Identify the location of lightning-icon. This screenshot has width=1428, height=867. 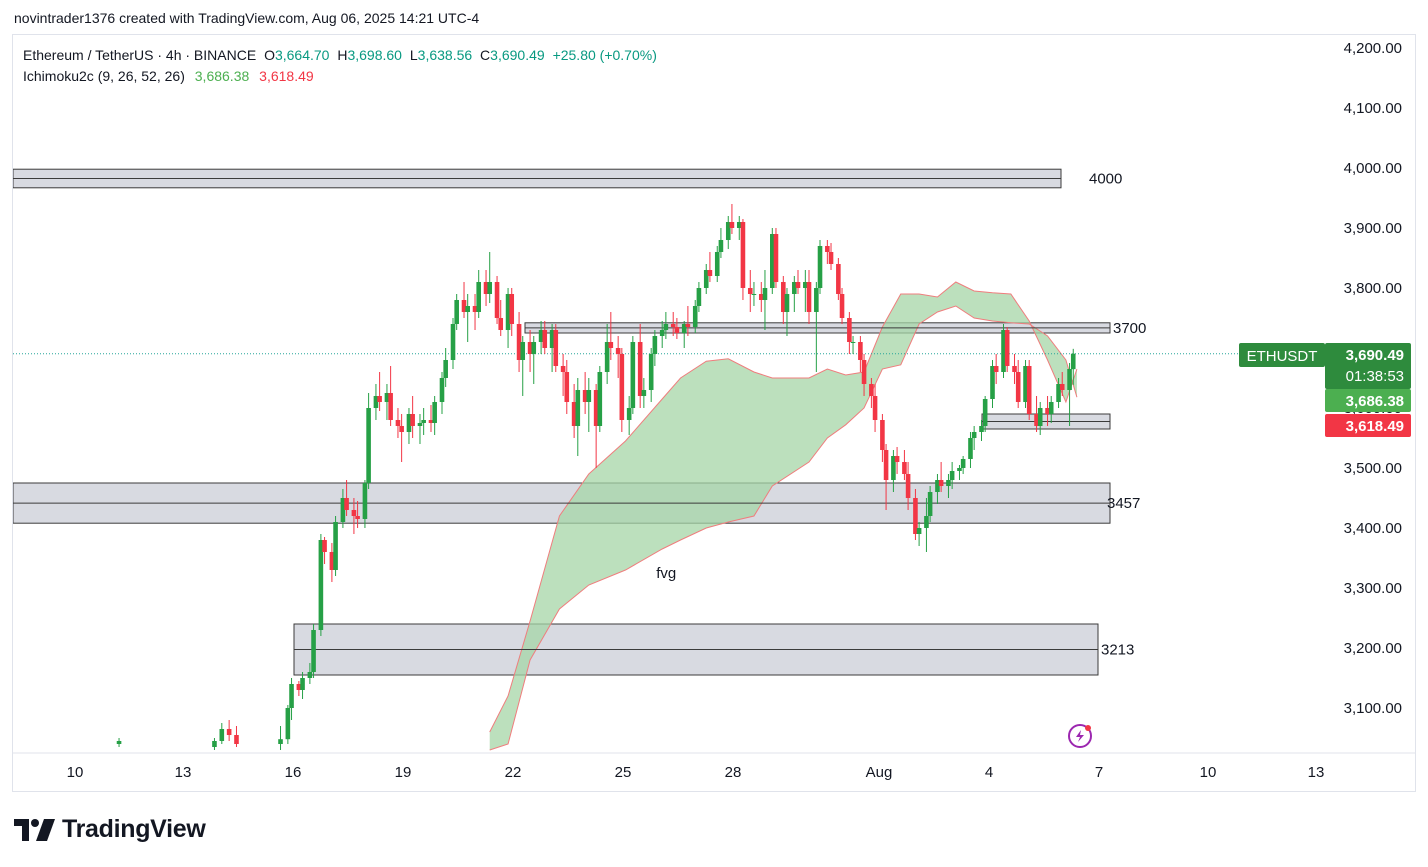
(1080, 736).